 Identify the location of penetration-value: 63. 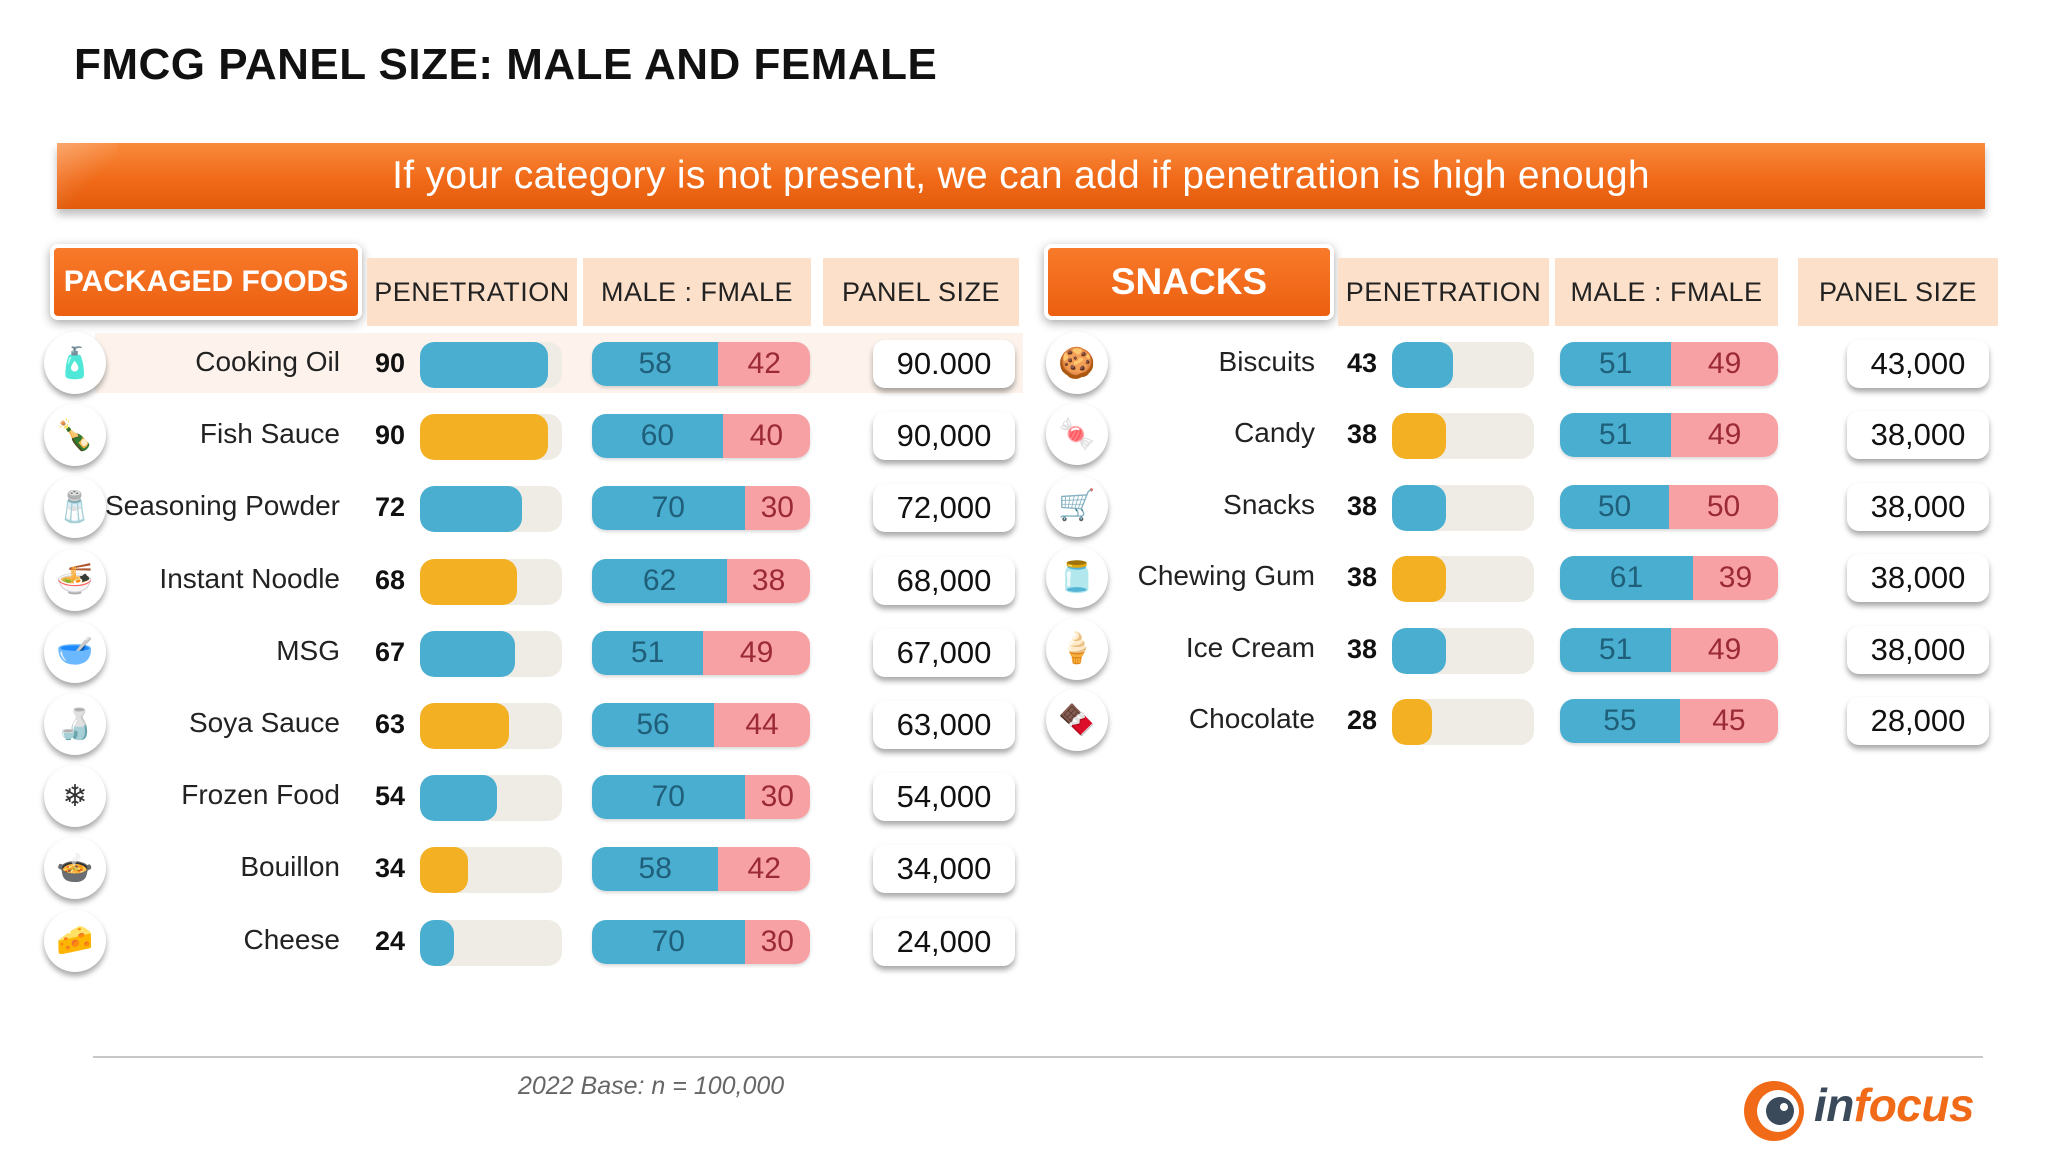
(390, 724).